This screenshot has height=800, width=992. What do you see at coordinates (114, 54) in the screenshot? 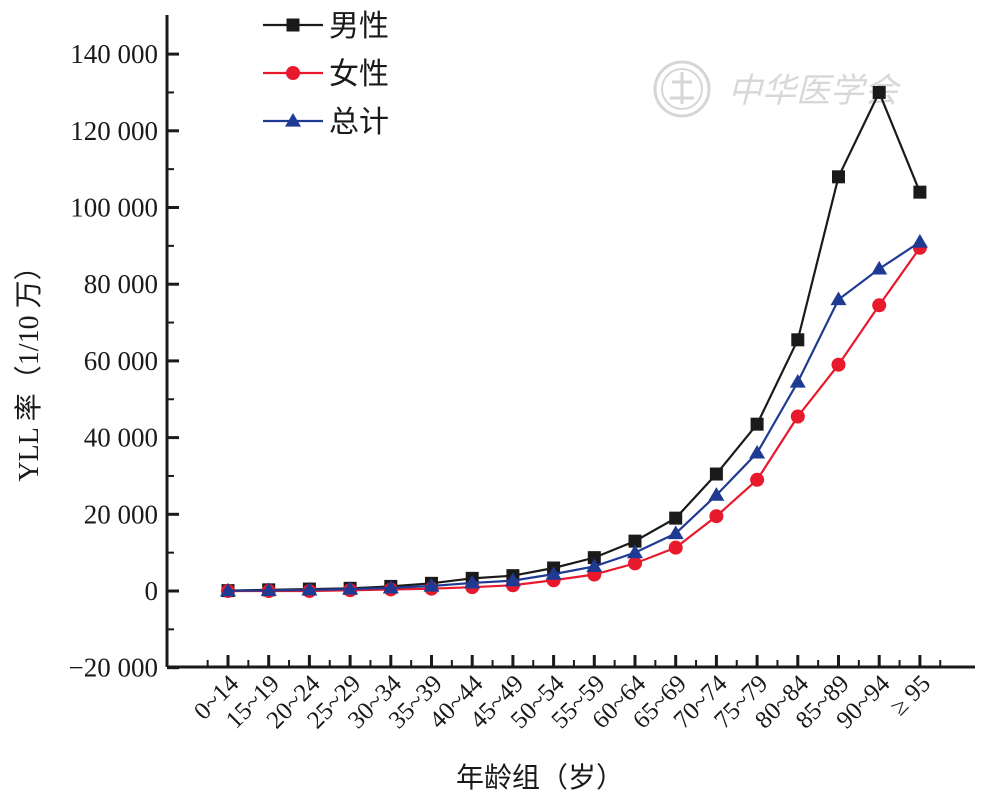
I see `y-tick-label: 140 000` at bounding box center [114, 54].